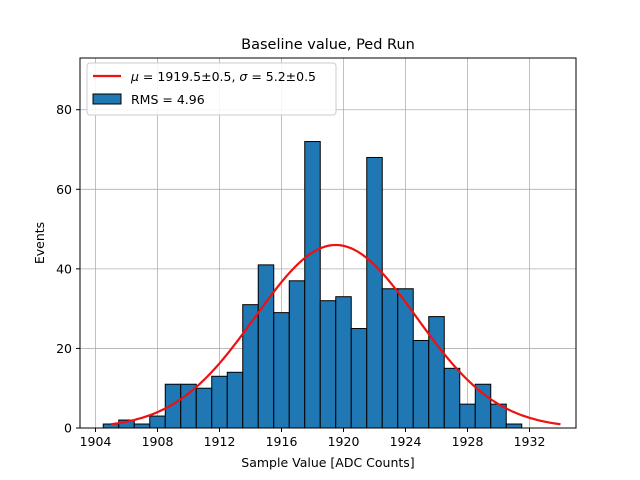 The width and height of the screenshot is (640, 480). I want to click on legend: μ = 1919.5±0.5, σ = 5.2±0.5 RMS = 4.96, so click(211, 89).